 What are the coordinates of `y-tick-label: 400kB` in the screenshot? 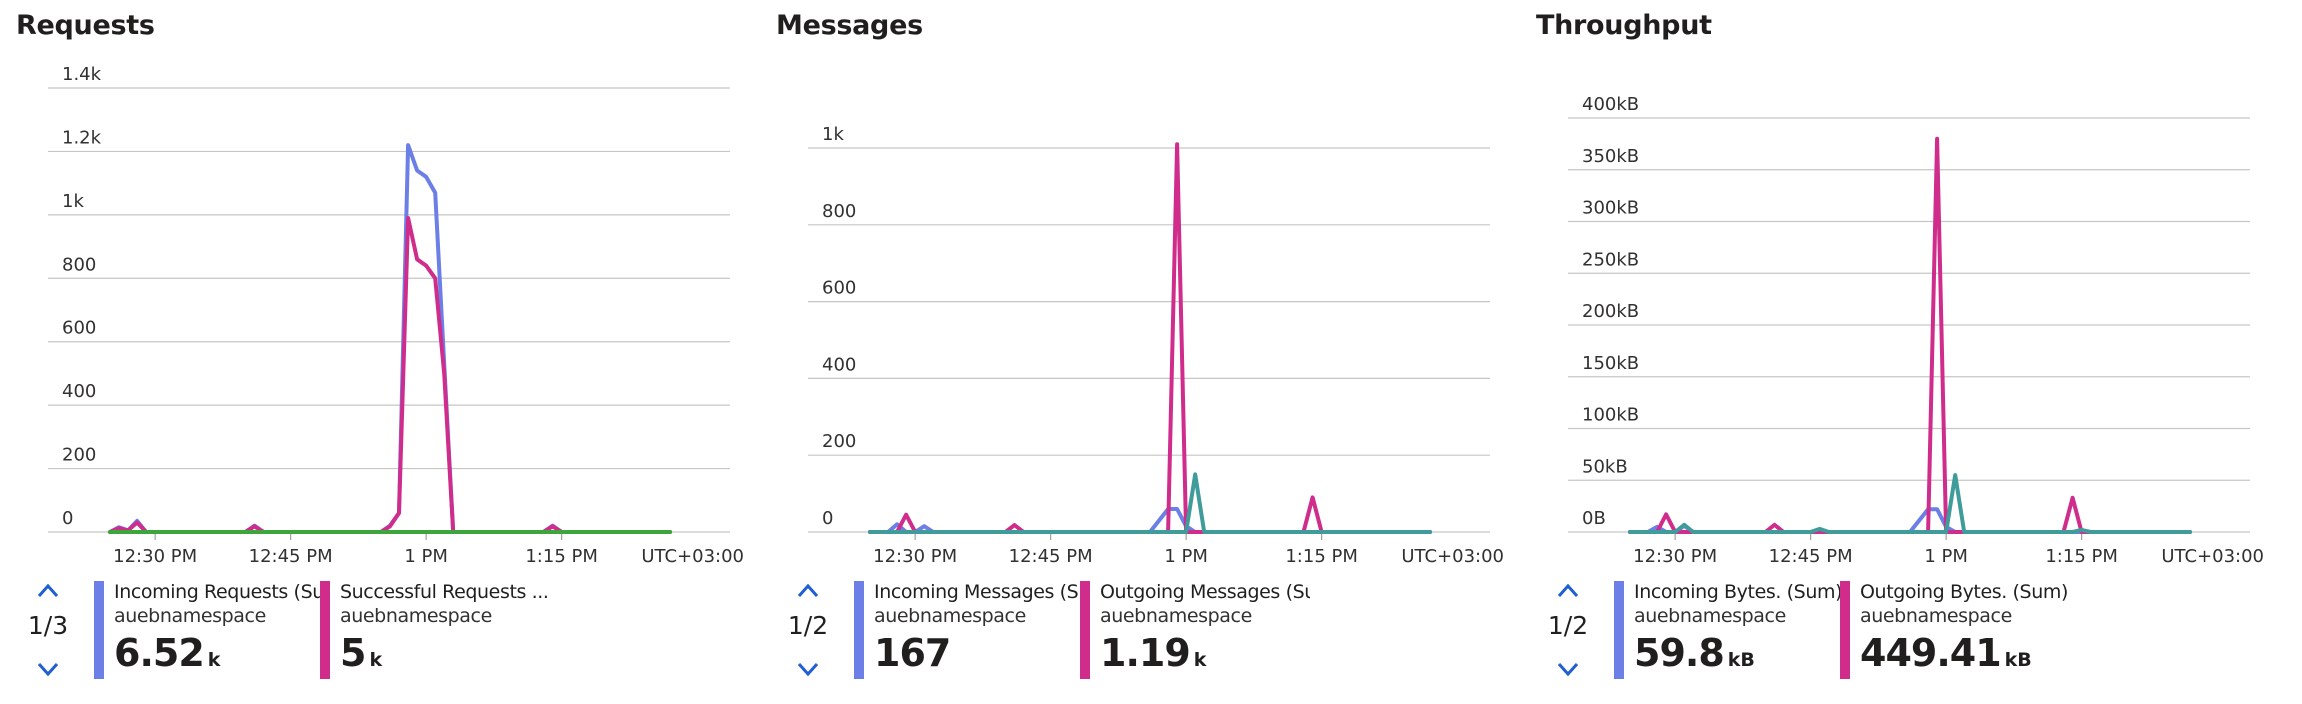 It's located at (1610, 104).